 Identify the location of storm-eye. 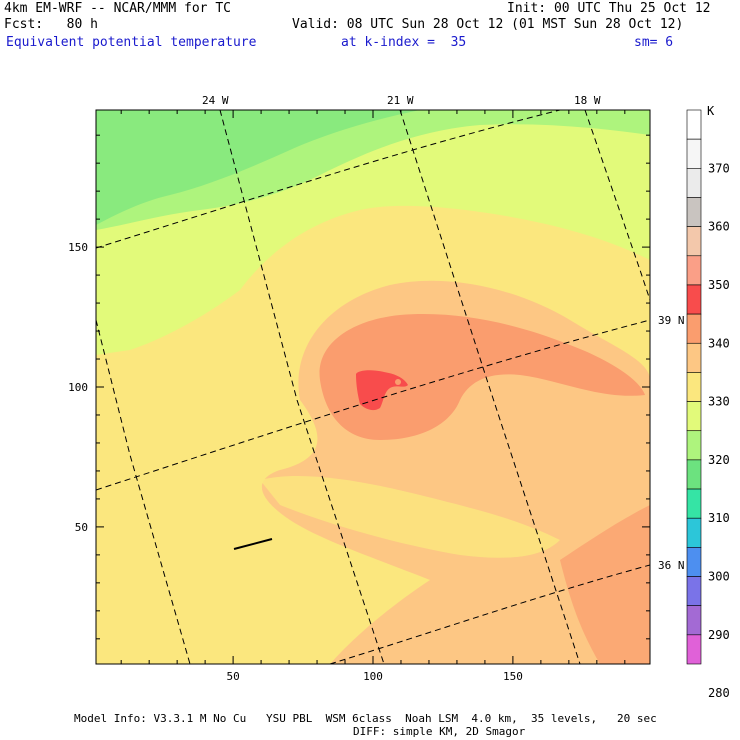
(398, 382).